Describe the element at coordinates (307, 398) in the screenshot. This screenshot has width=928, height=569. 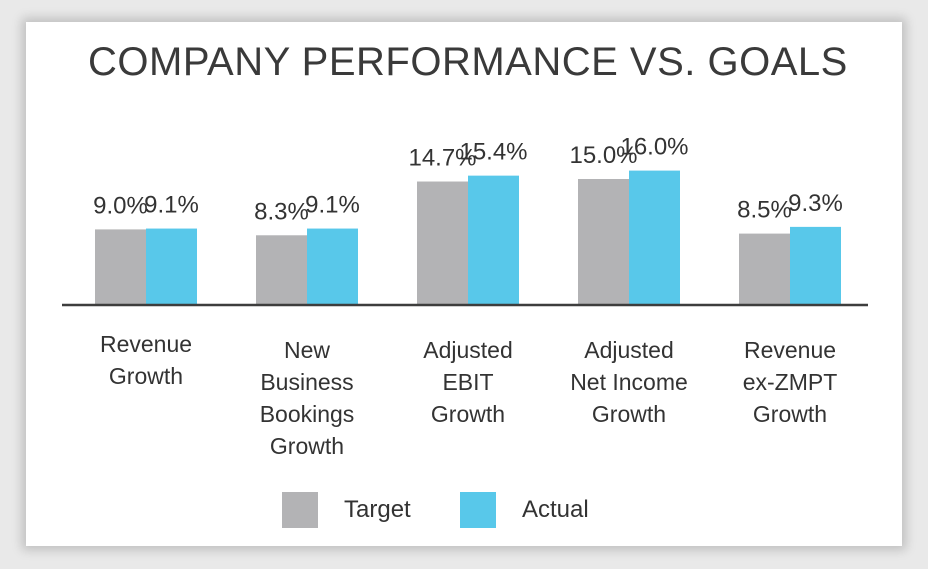
I see `category-label-new-business-bookings-growth: New Business Bookings Growth` at that location.